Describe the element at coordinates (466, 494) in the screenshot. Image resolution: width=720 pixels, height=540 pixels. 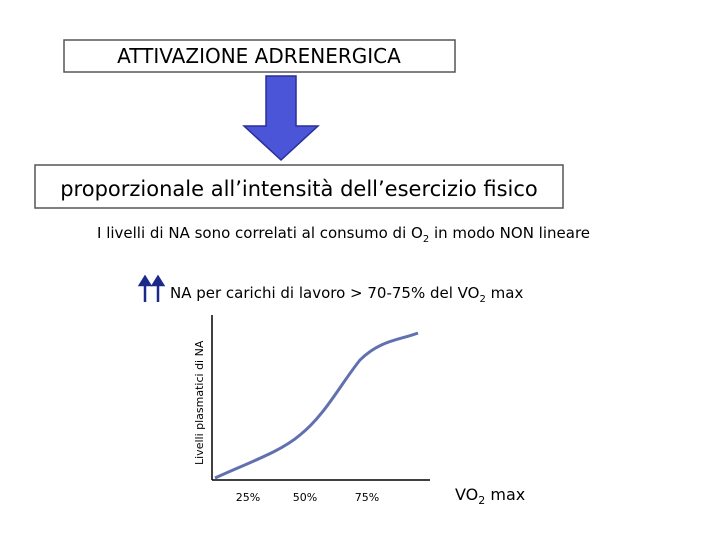
I see `x-title-text: VO` at that location.